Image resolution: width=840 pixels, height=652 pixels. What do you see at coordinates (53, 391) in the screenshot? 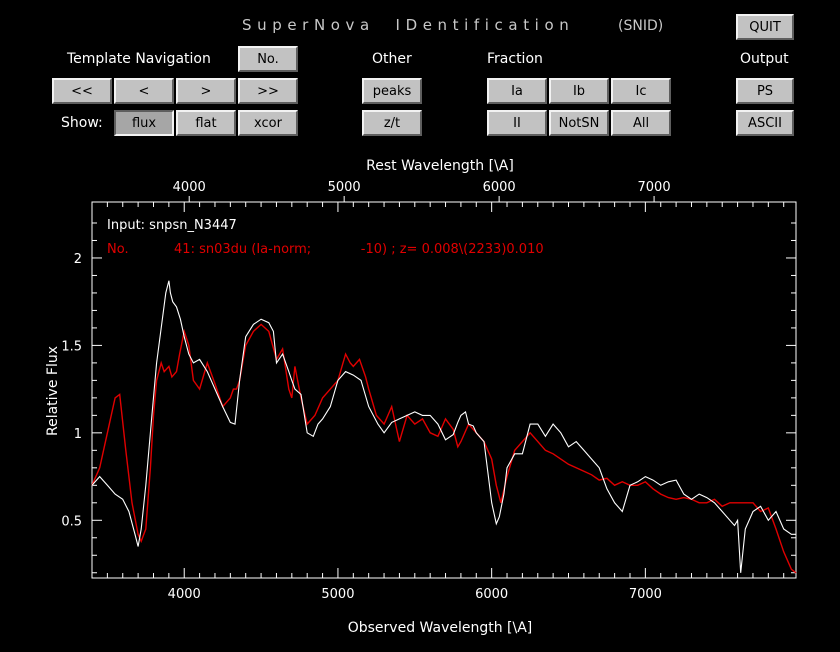
I see `y-axis-label: Relative Flux` at bounding box center [53, 391].